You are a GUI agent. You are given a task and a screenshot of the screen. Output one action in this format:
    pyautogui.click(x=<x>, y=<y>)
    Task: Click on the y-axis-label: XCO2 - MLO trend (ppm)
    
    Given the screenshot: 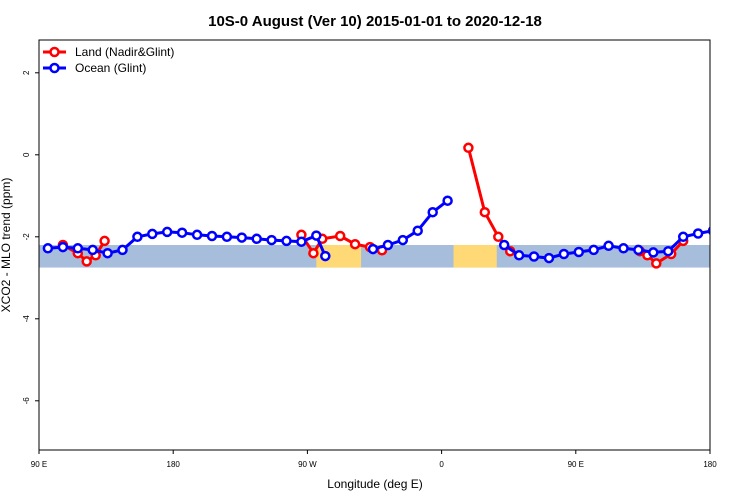 What is the action you would take?
    pyautogui.click(x=6, y=245)
    